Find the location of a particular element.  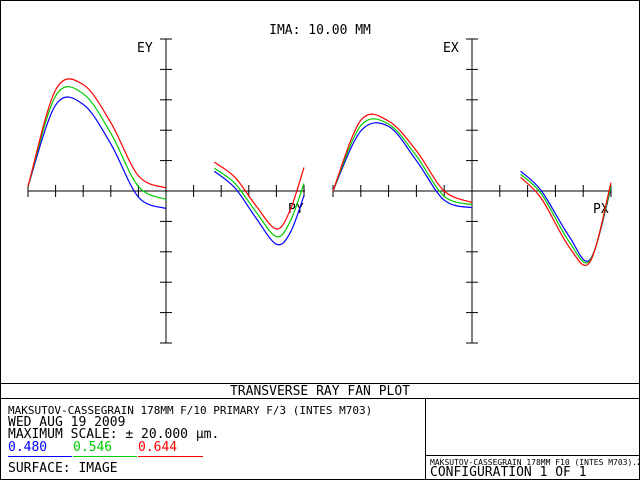

wavelength-green-label: 0.546 is located at coordinates (92, 447).